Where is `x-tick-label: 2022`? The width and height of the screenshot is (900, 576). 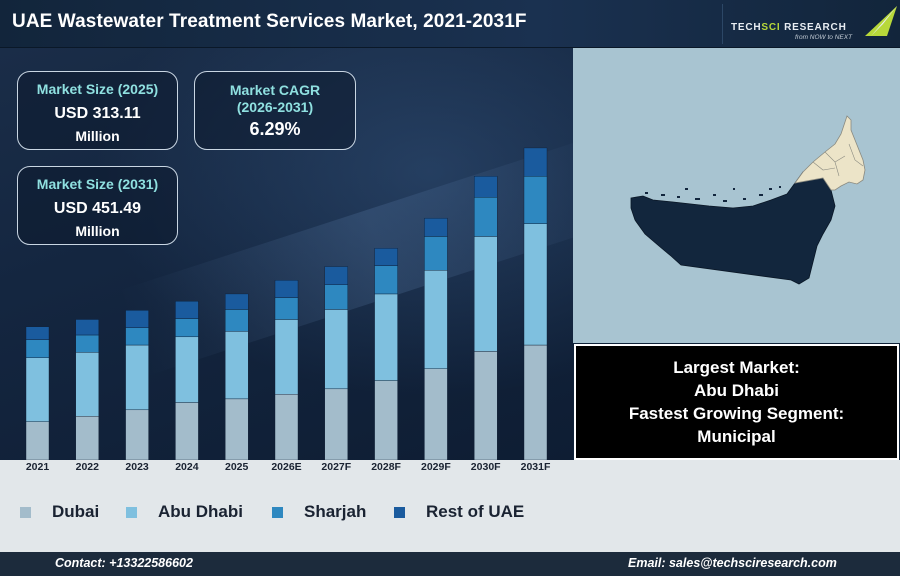
x-tick-label: 2022 is located at coordinates (87, 467).